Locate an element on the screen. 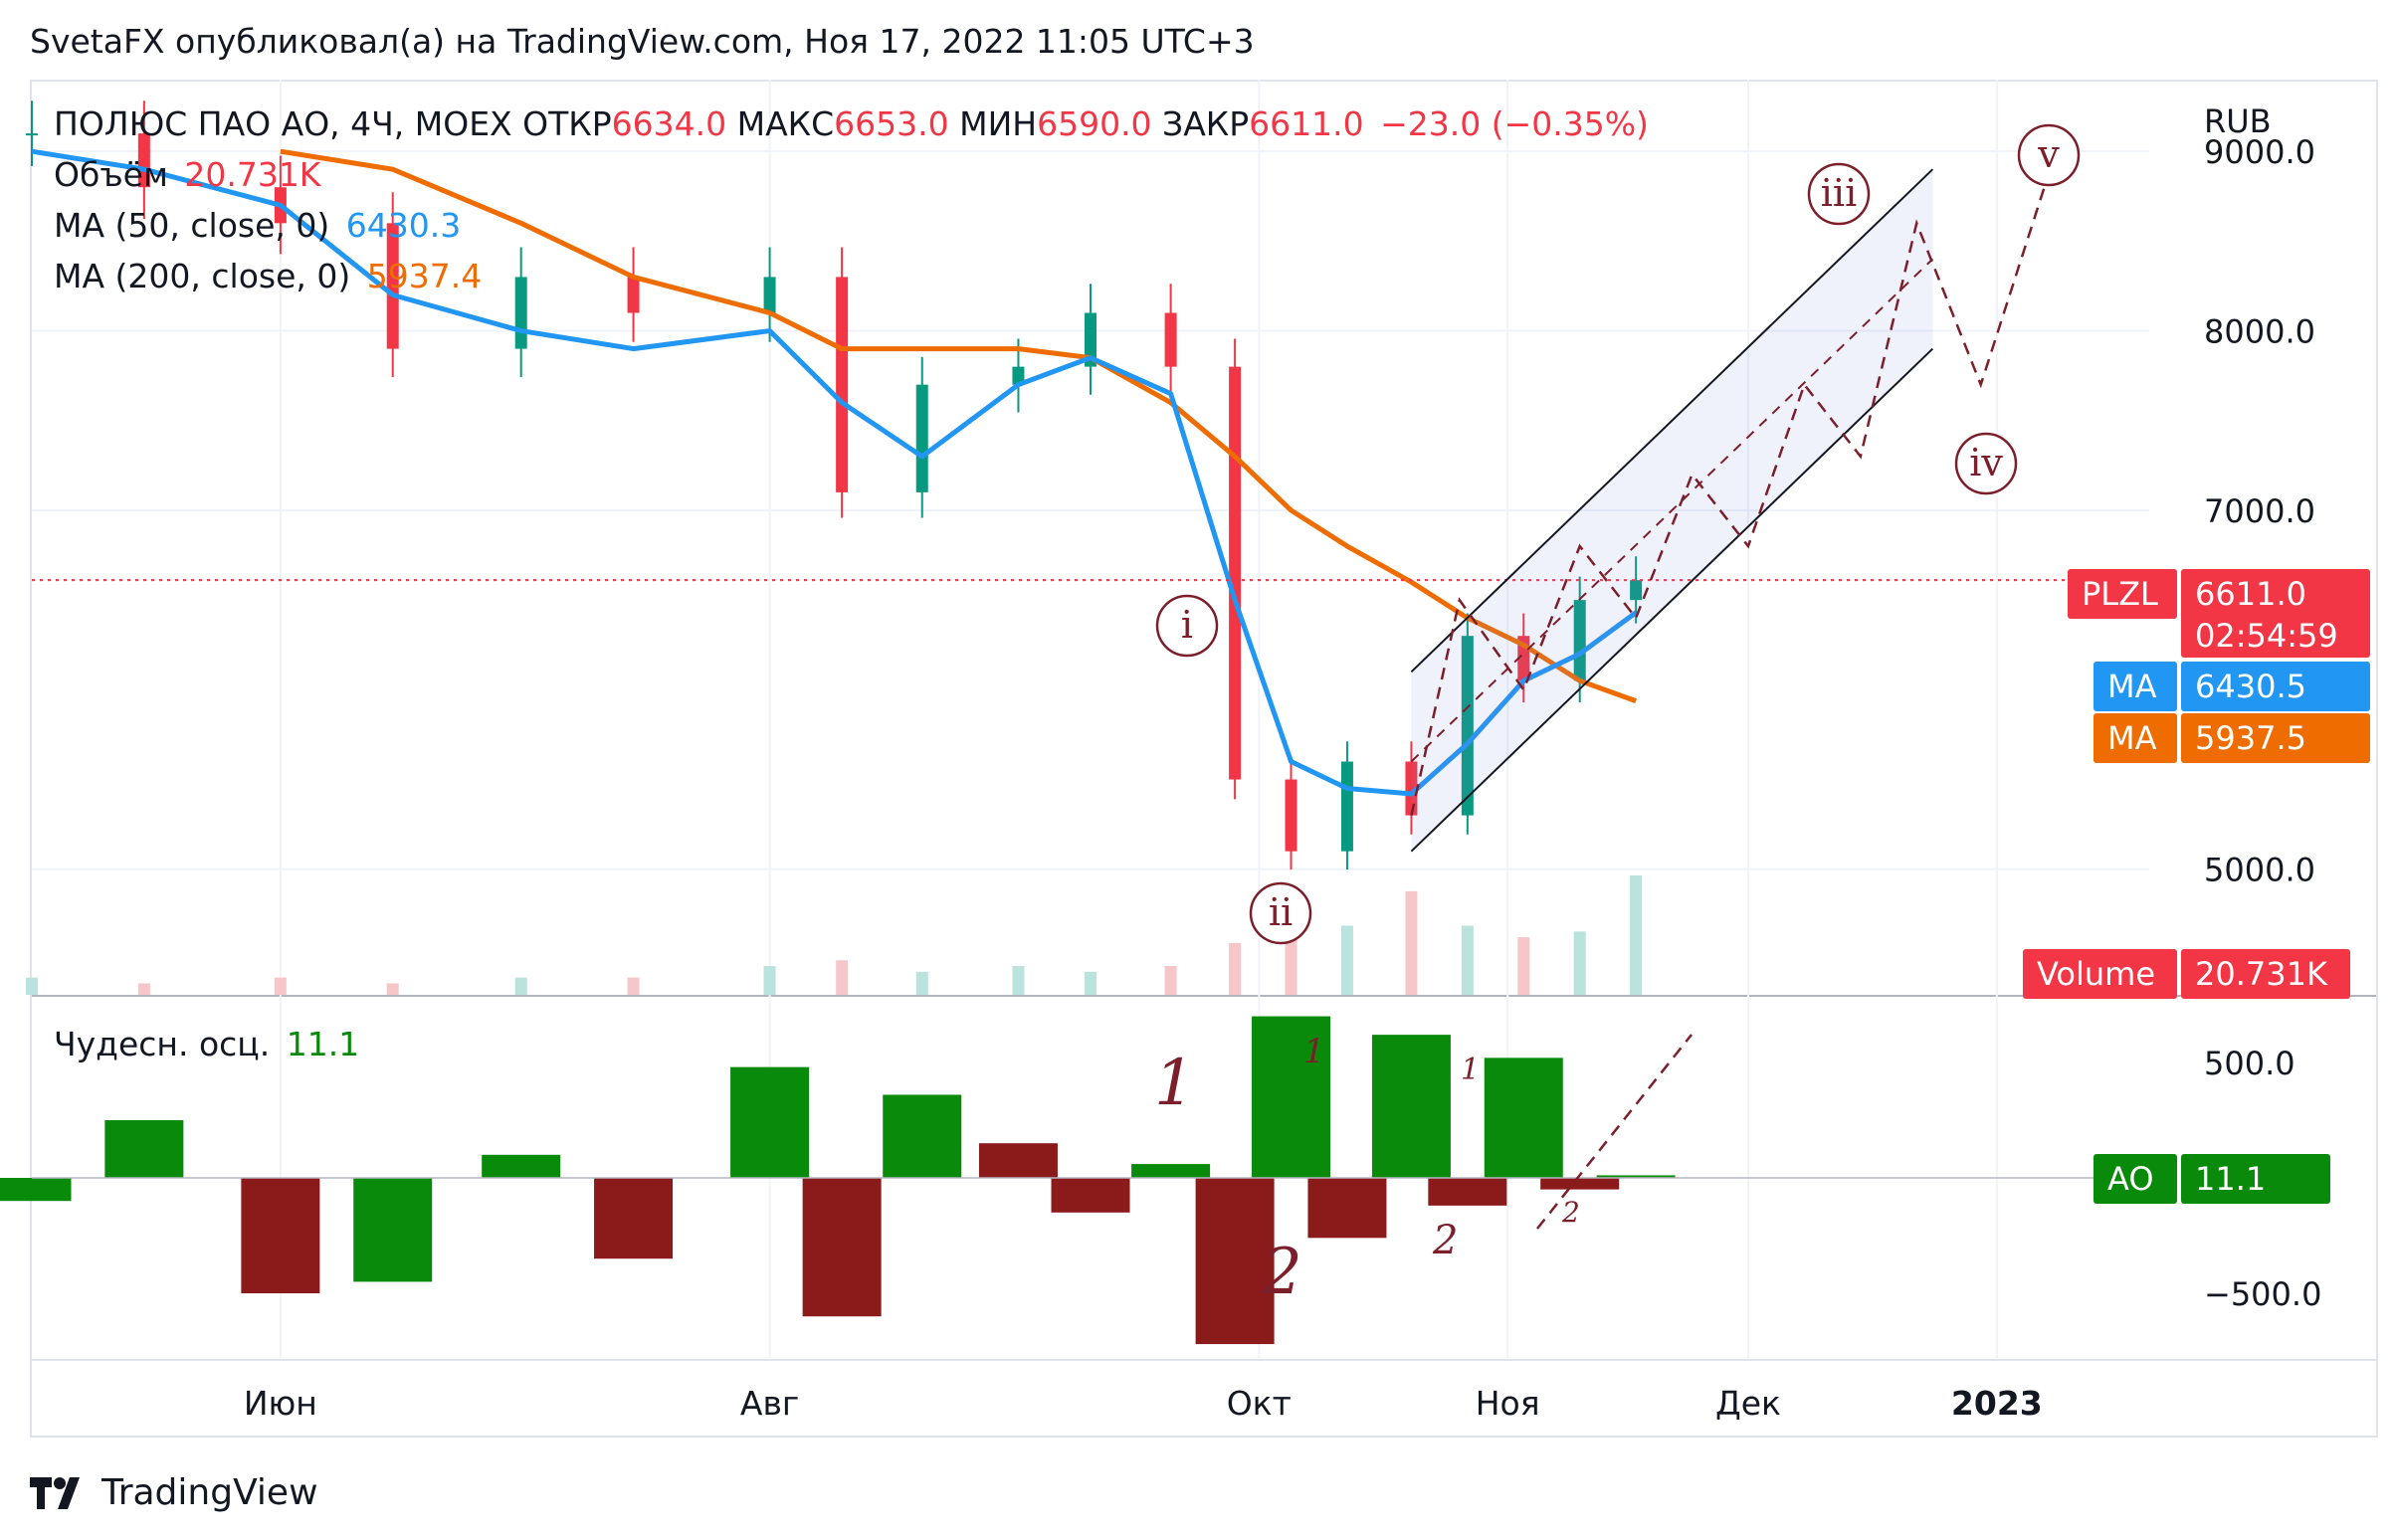  legend-ma200: MA (200, close, 0) 5937.4 is located at coordinates (268, 276).